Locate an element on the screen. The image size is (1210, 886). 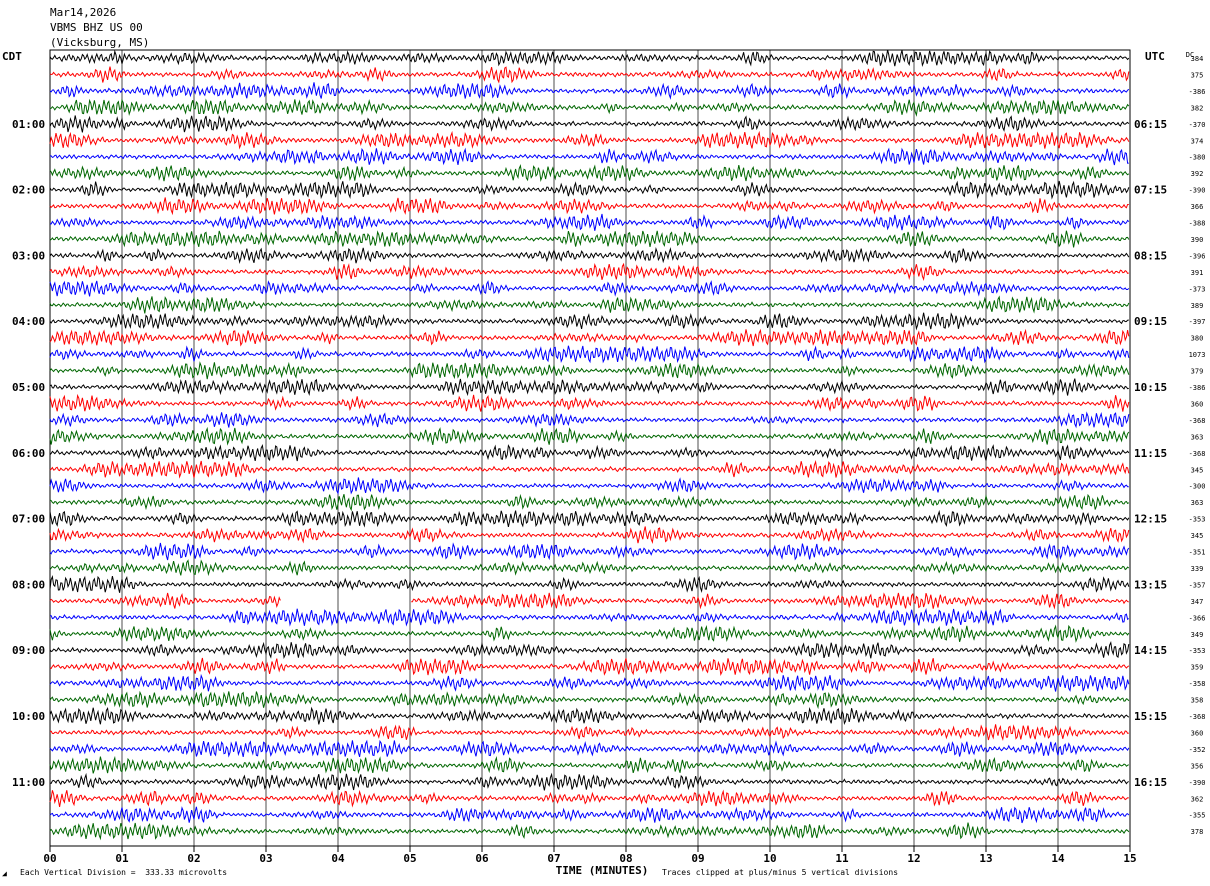
dc-offset-label: -370 is located at coordinates (1197, 125).